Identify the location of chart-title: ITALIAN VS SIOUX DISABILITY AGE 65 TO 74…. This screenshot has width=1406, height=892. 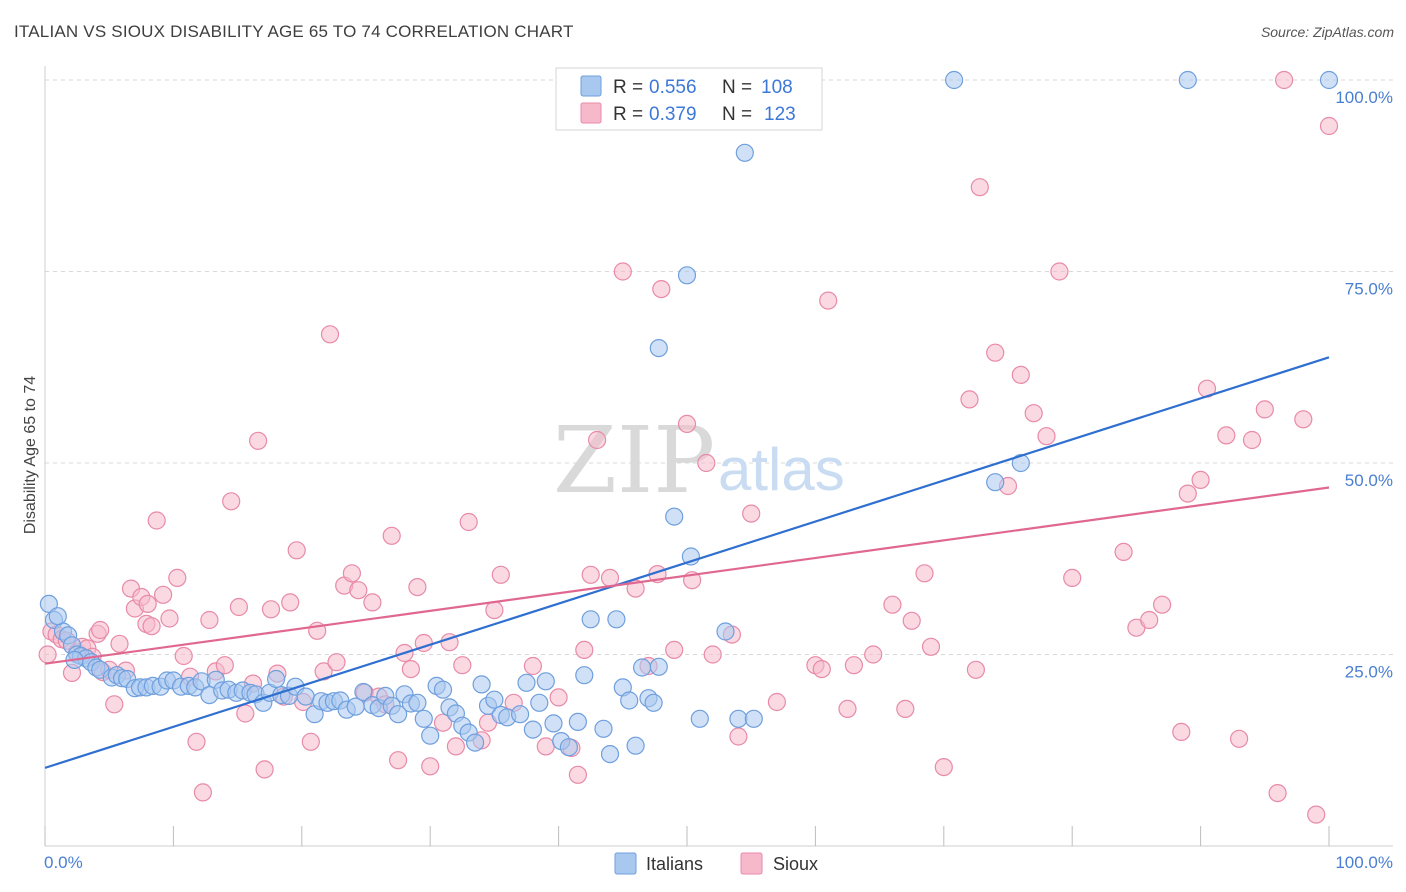
(294, 31).